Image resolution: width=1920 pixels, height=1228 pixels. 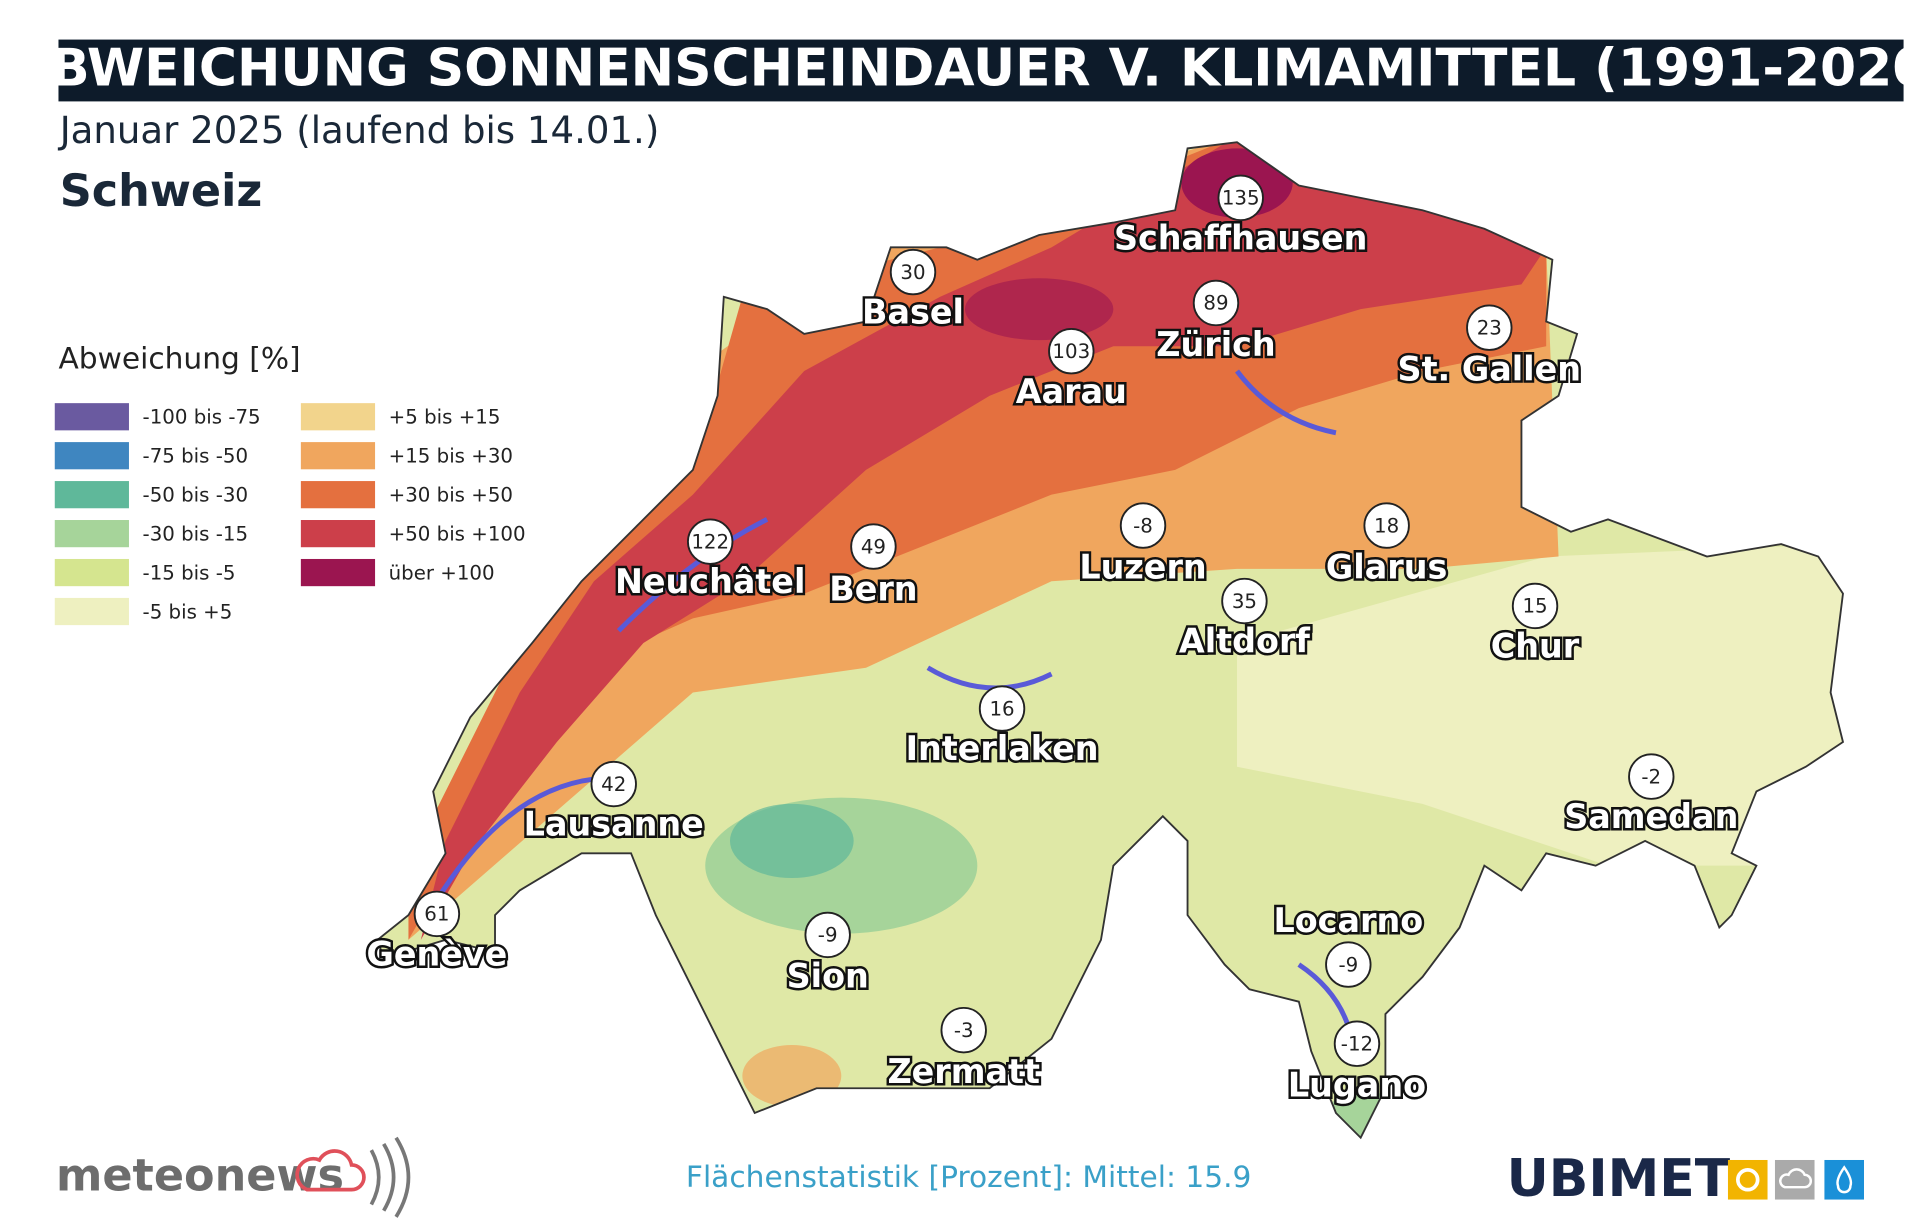 What do you see at coordinates (1215, 344) in the screenshot?
I see `city-name: Zürich` at bounding box center [1215, 344].